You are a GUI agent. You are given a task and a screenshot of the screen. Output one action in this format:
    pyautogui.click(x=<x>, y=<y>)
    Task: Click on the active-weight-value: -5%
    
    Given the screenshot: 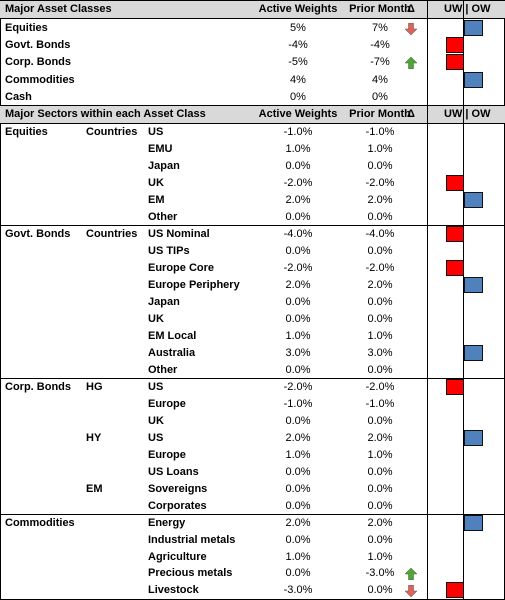 What is the action you would take?
    pyautogui.click(x=298, y=62)
    